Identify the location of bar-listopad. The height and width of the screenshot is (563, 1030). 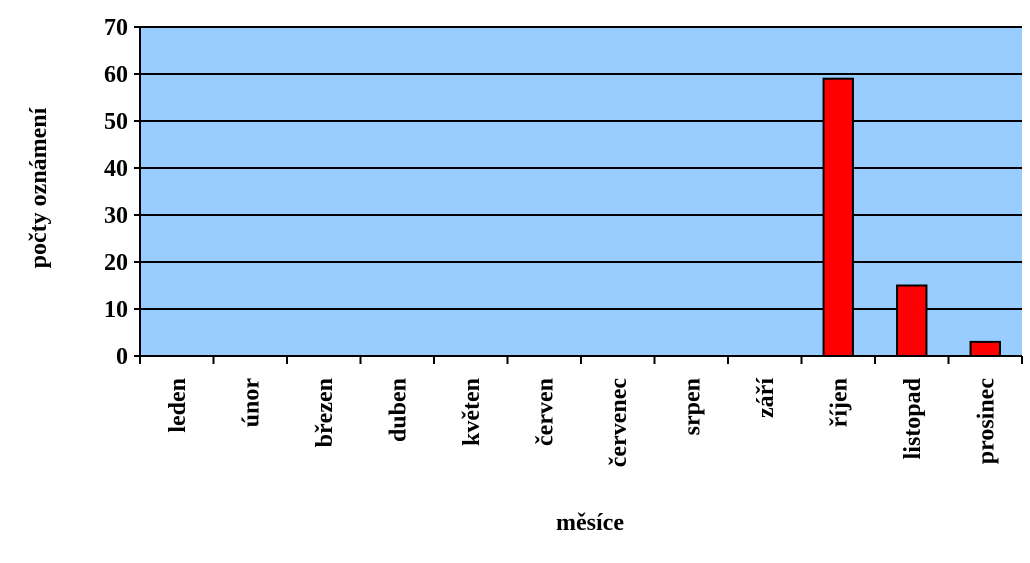
(912, 320).